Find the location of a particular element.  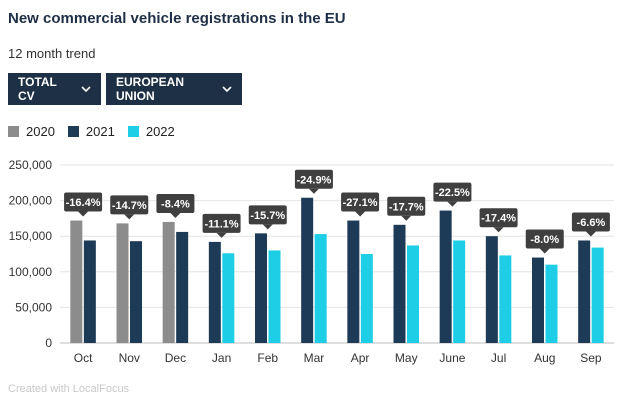

change-label: -15.7% is located at coordinates (267, 216).